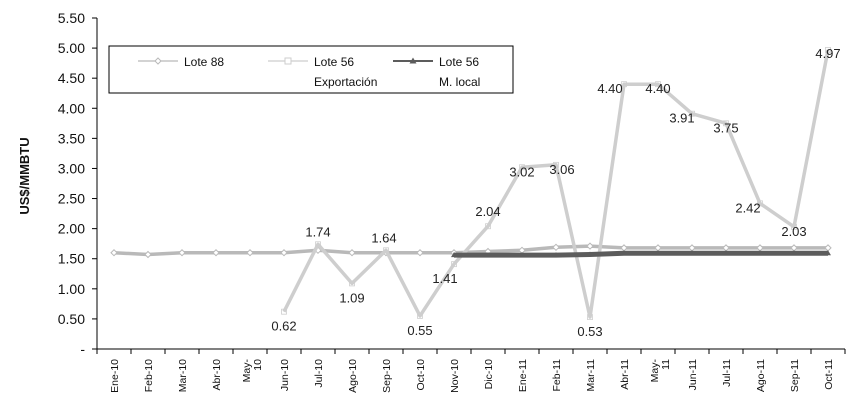  Describe the element at coordinates (71, 138) in the screenshot. I see `y-tick-label: 3.50` at that location.